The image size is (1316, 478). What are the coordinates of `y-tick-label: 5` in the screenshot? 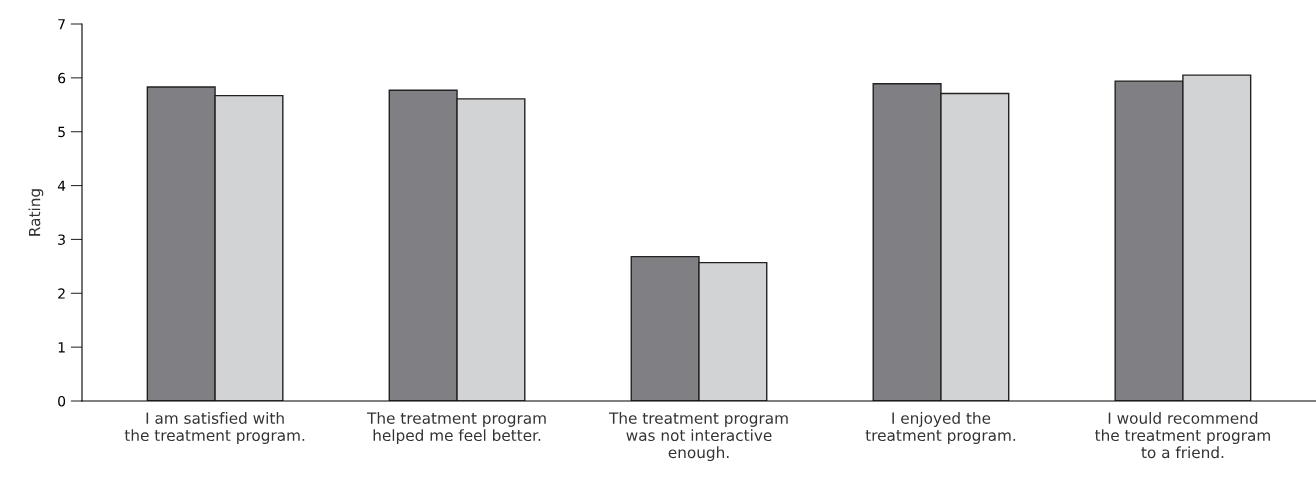 It's located at (61, 132).